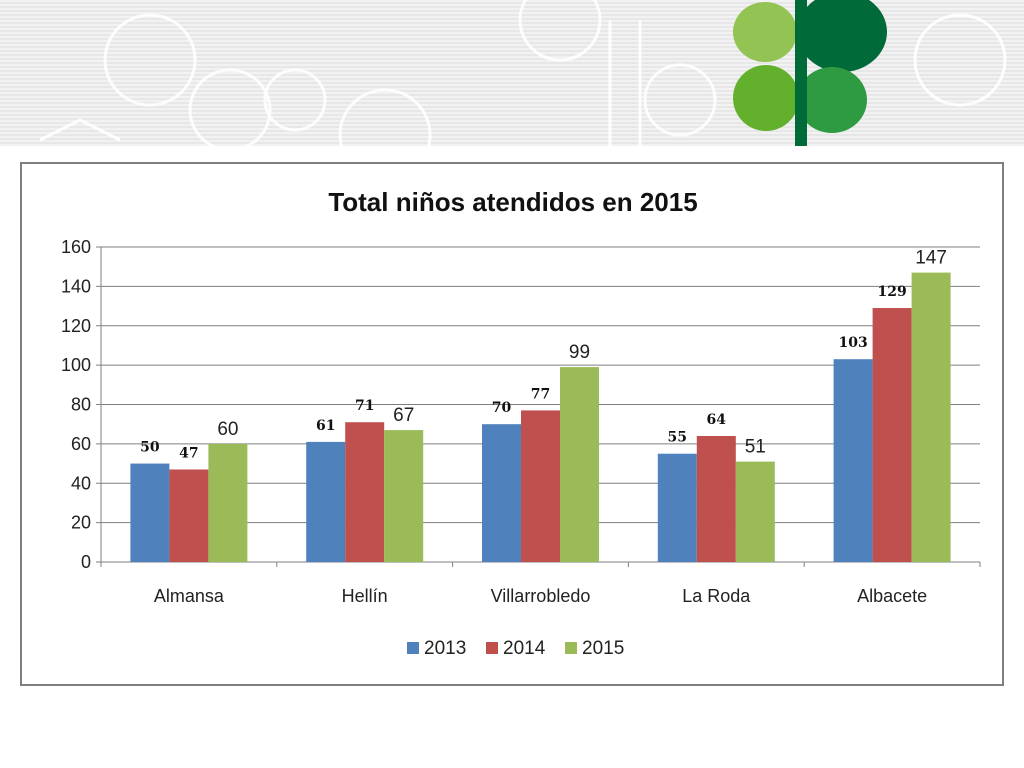 This screenshot has height=768, width=1024. Describe the element at coordinates (571, 648) in the screenshot. I see `legend-swatch-2015` at that location.